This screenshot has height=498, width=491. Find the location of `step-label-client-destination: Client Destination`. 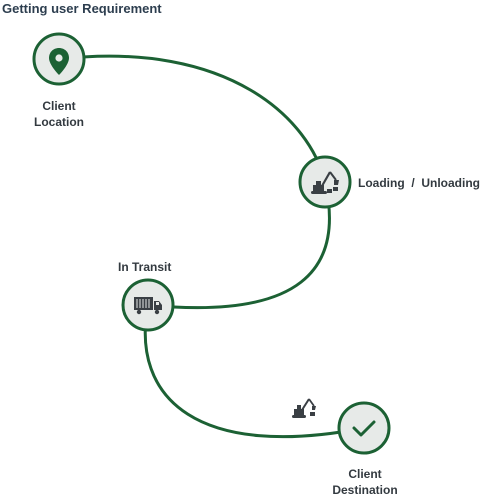

step-label-client-destination: Client Destination is located at coordinates (365, 482).